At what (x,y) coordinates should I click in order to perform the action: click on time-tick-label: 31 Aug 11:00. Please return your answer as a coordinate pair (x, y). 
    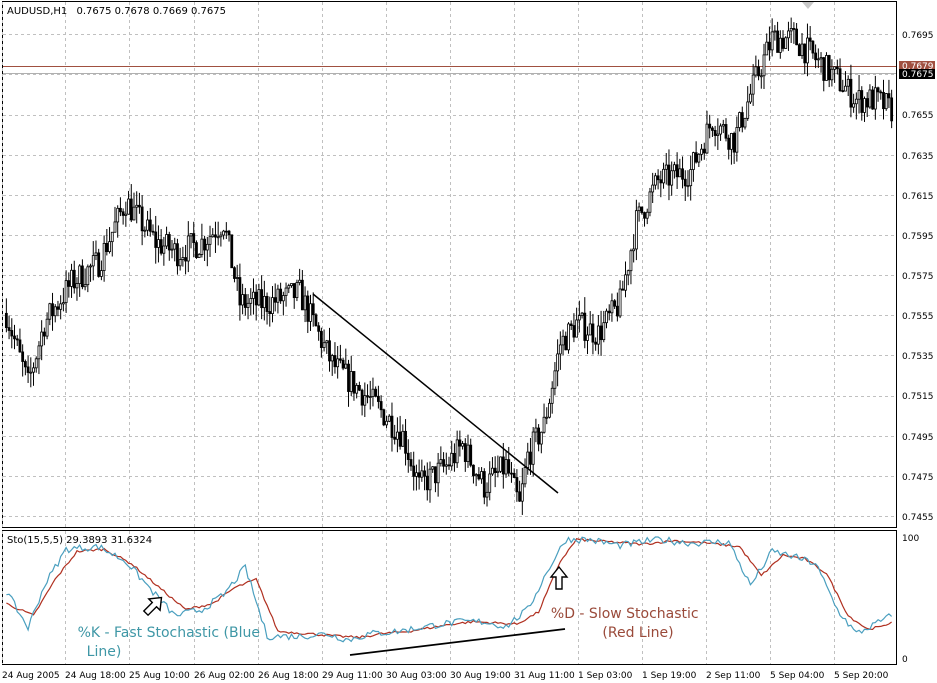
    Looking at the image, I should click on (544, 676).